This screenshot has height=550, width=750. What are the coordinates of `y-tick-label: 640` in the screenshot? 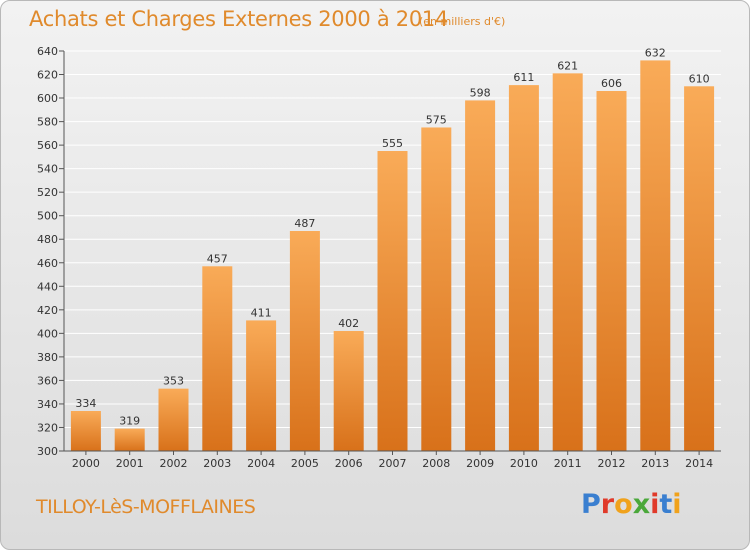 It's located at (47, 51).